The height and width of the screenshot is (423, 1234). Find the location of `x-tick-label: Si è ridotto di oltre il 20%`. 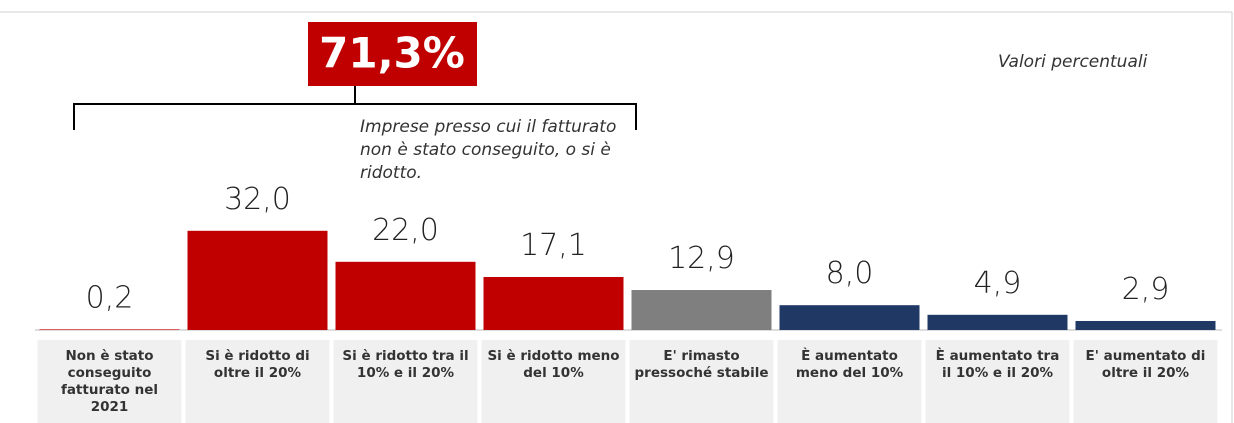

x-tick-label: Si è ridotto di oltre il 20% is located at coordinates (257, 364).